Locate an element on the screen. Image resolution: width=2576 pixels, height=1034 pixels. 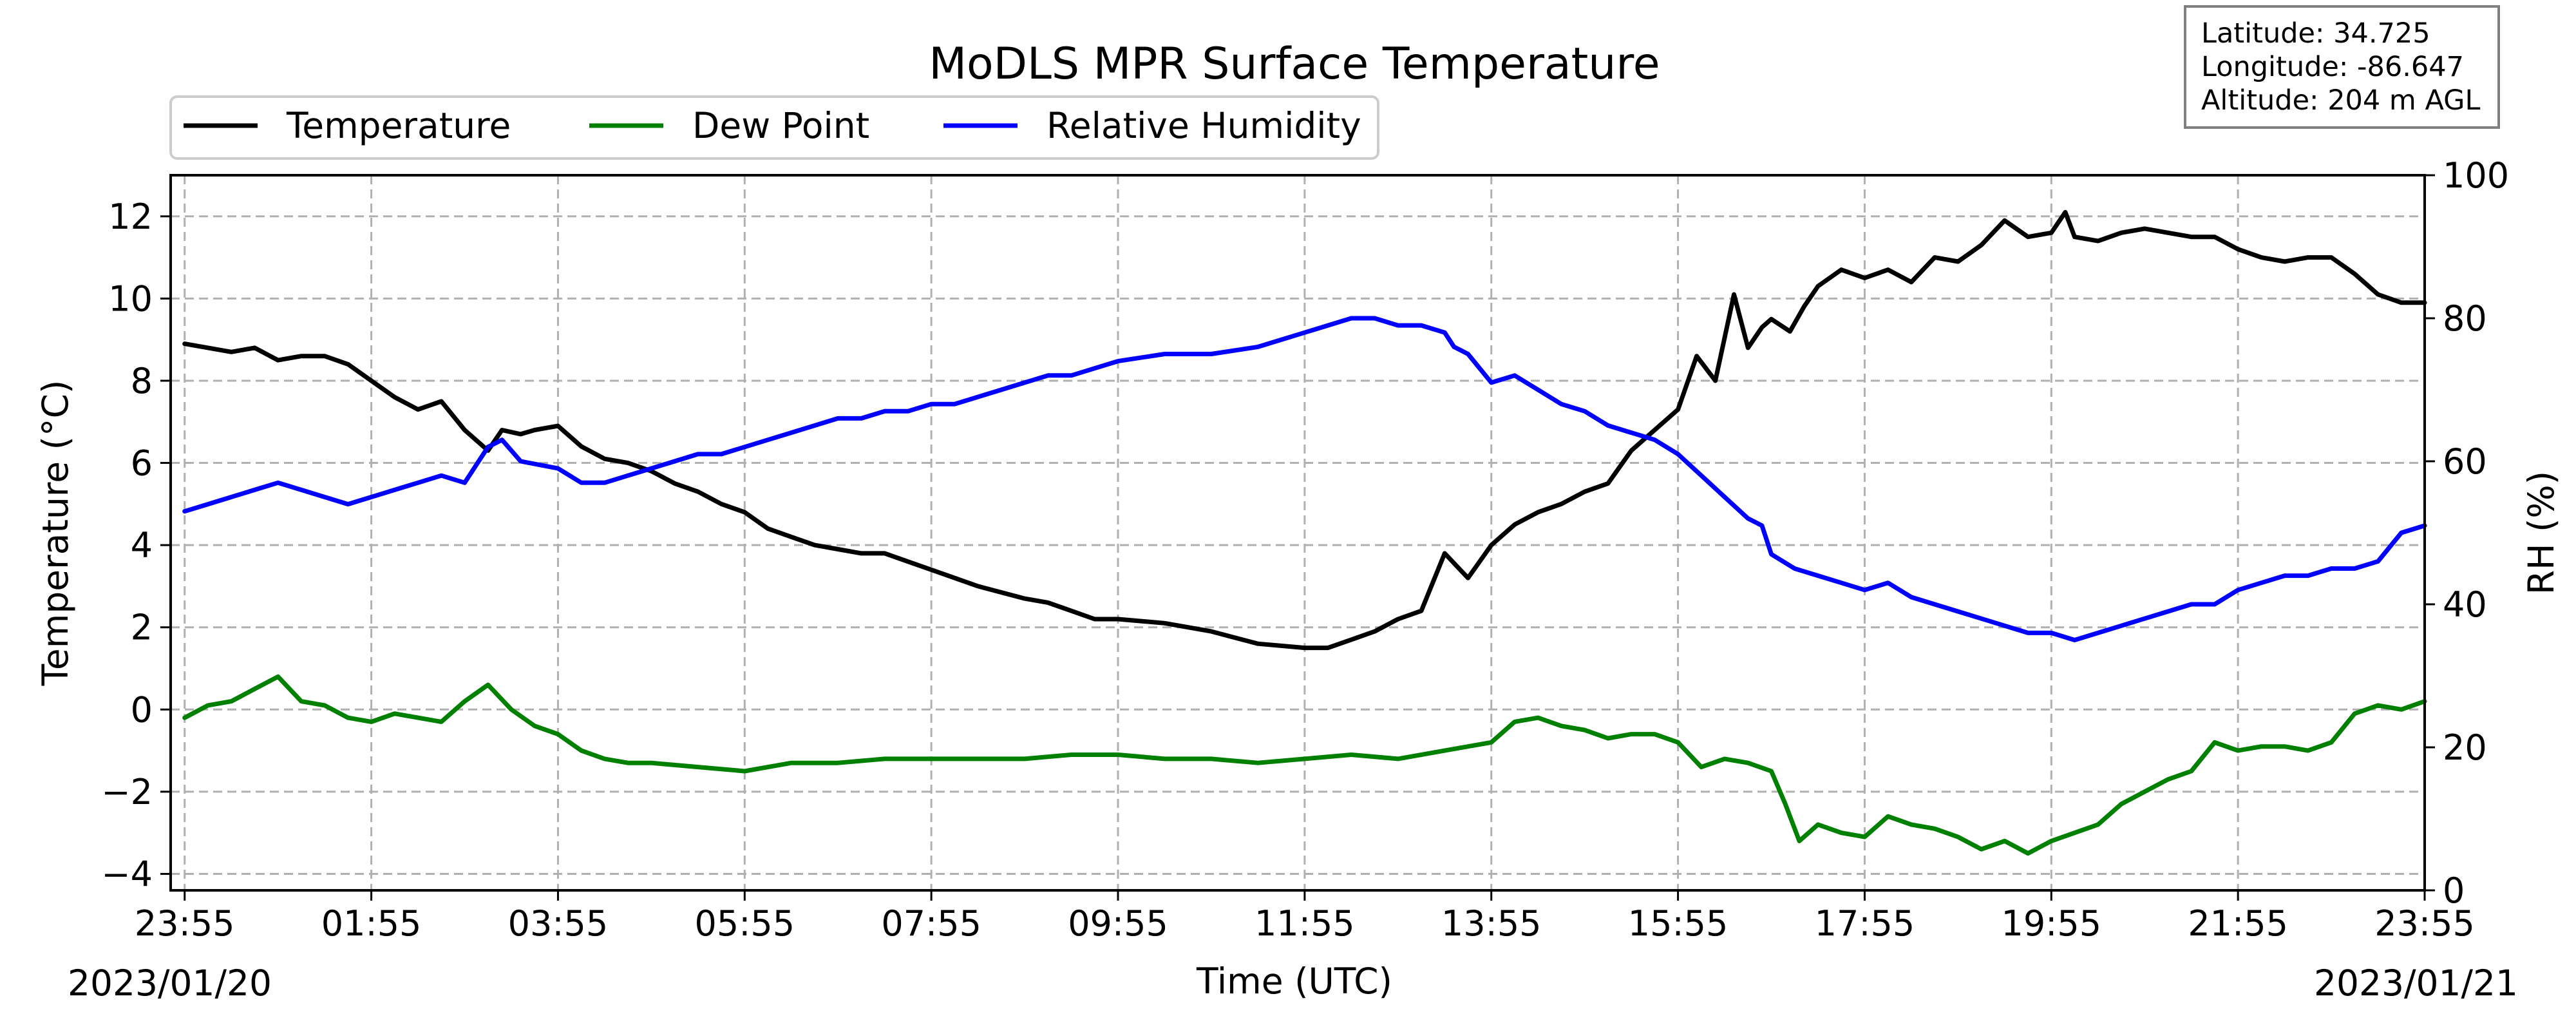
y2-tick-label: 60 is located at coordinates (2465, 462).